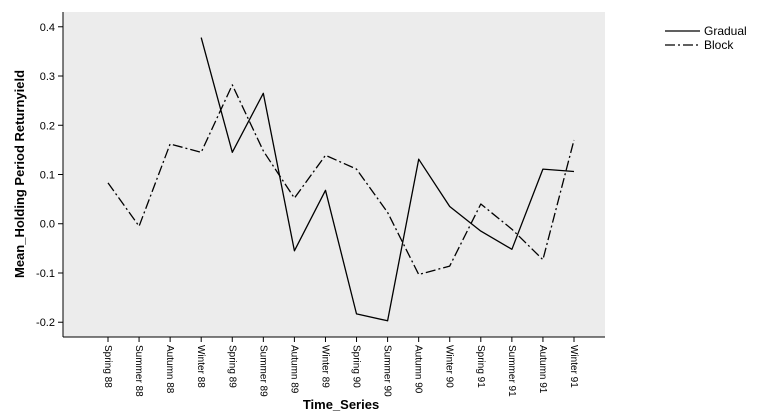 This screenshot has width=761, height=414. I want to click on x-tick-label: Winter 90, so click(449, 366).